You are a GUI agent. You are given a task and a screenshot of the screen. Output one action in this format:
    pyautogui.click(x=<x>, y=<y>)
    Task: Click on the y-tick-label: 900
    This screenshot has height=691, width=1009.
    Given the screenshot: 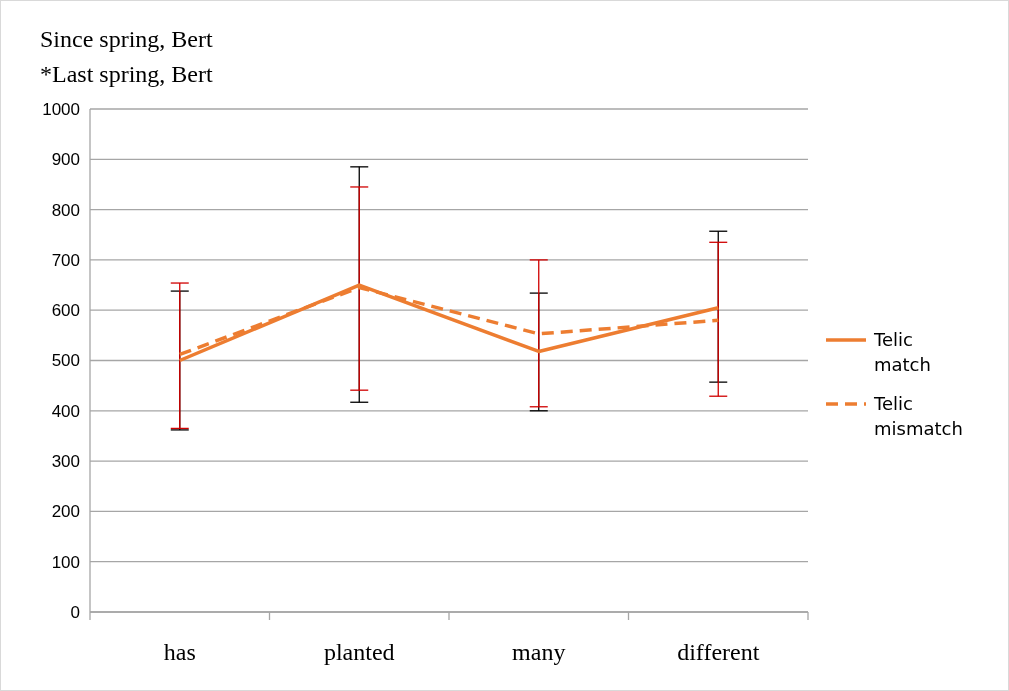 What is the action you would take?
    pyautogui.click(x=65, y=160)
    